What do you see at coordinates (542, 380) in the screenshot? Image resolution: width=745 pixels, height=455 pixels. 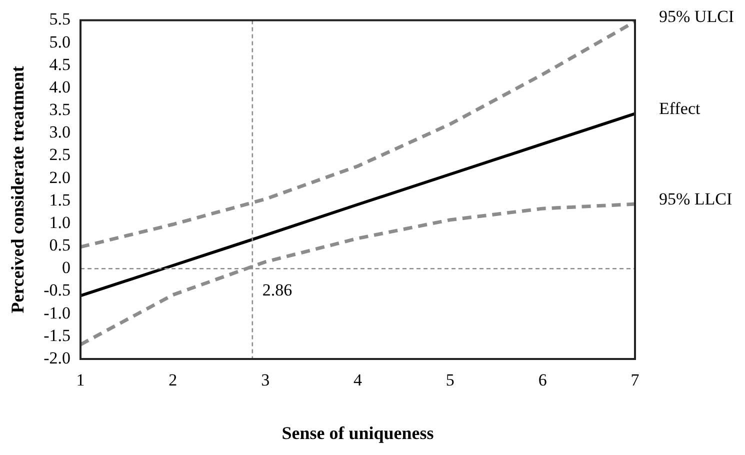 I see `x-tick-label: 6` at bounding box center [542, 380].